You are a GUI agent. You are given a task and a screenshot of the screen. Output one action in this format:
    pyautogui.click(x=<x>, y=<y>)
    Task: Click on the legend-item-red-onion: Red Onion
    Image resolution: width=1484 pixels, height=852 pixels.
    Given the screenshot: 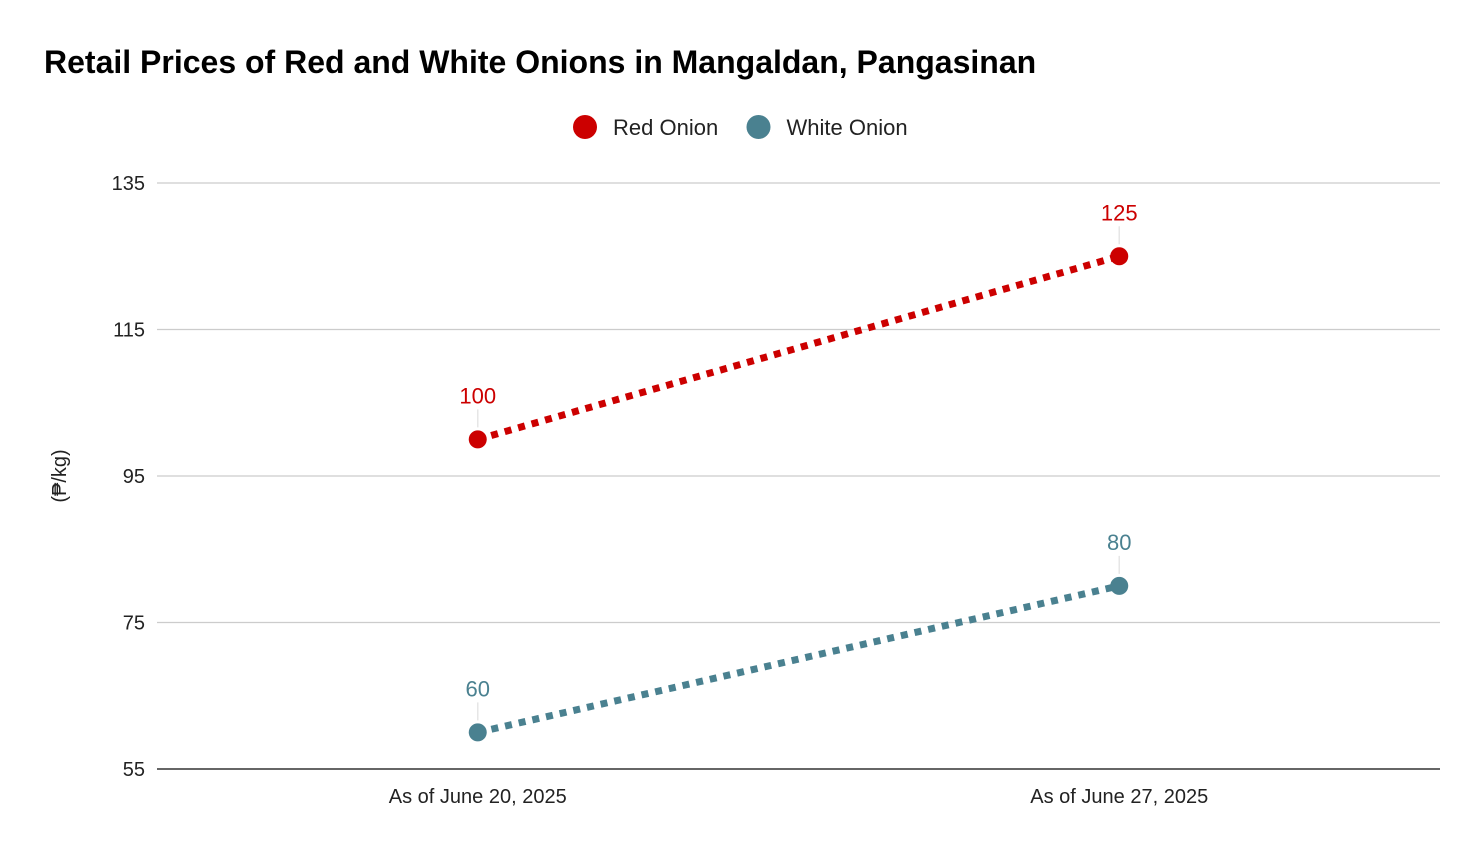 What is the action you would take?
    pyautogui.click(x=645, y=127)
    